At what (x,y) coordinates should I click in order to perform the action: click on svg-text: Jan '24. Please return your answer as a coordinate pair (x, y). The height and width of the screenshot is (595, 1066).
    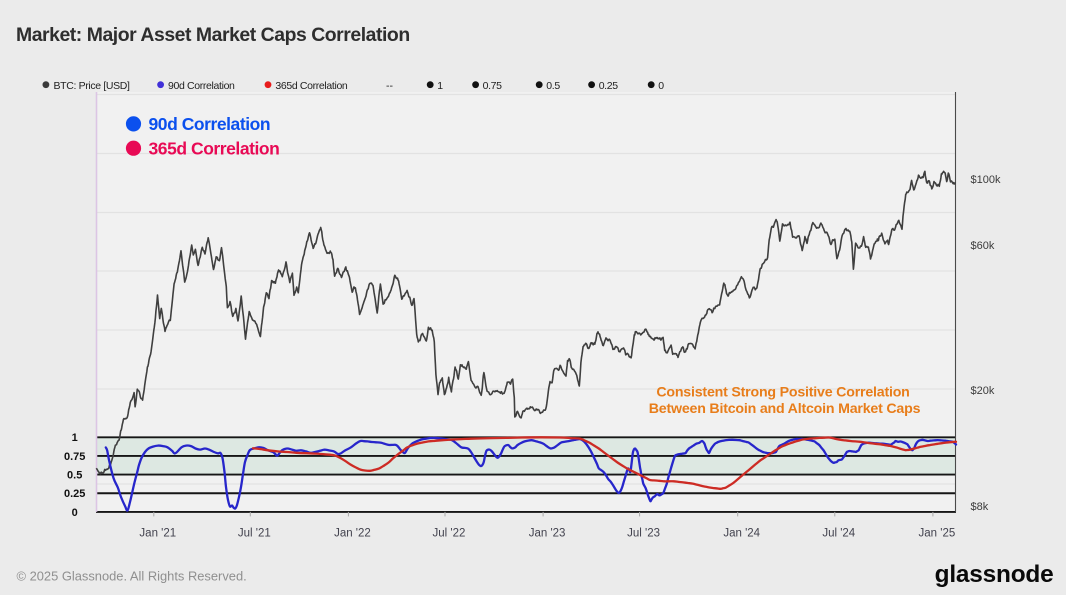
    Looking at the image, I should click on (741, 534).